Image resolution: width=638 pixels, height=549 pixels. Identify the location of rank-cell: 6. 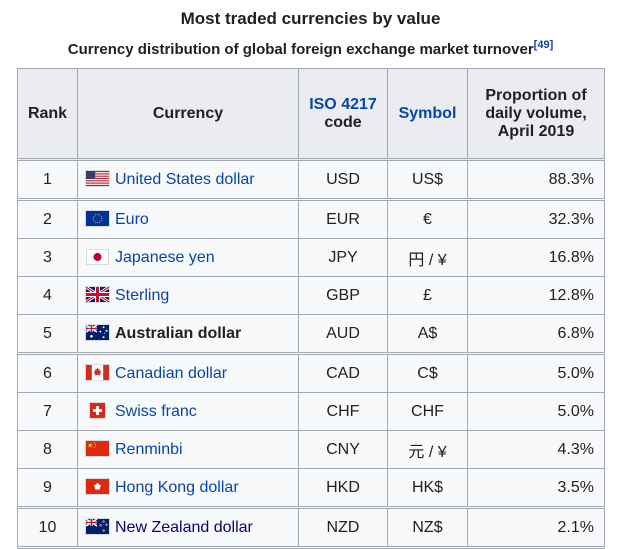
(47, 373).